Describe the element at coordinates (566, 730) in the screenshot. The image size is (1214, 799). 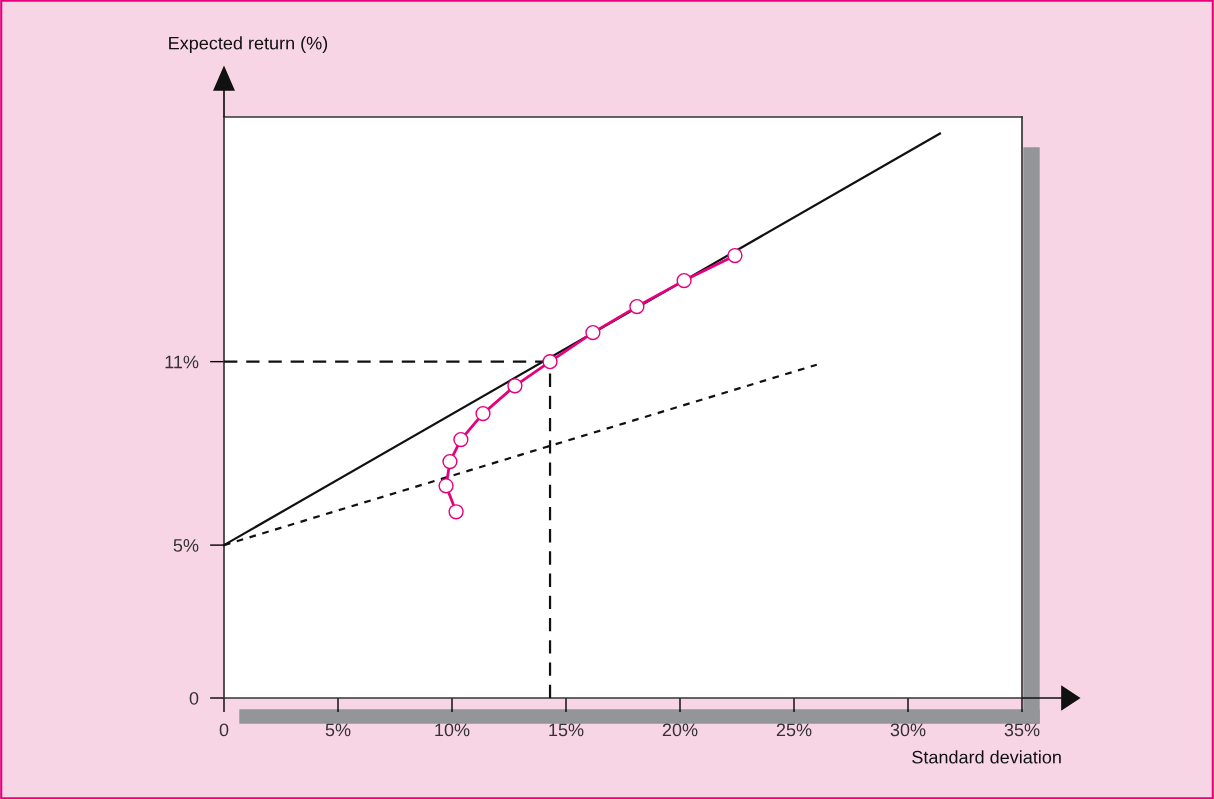
I see `x-tick-label: 15%` at that location.